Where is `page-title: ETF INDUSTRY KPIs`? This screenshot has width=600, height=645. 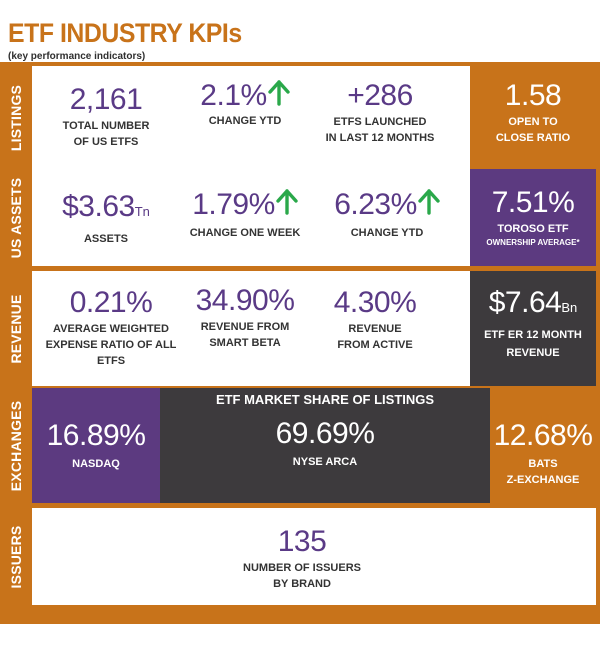
page-title: ETF INDUSTRY KPIs is located at coordinates (125, 33).